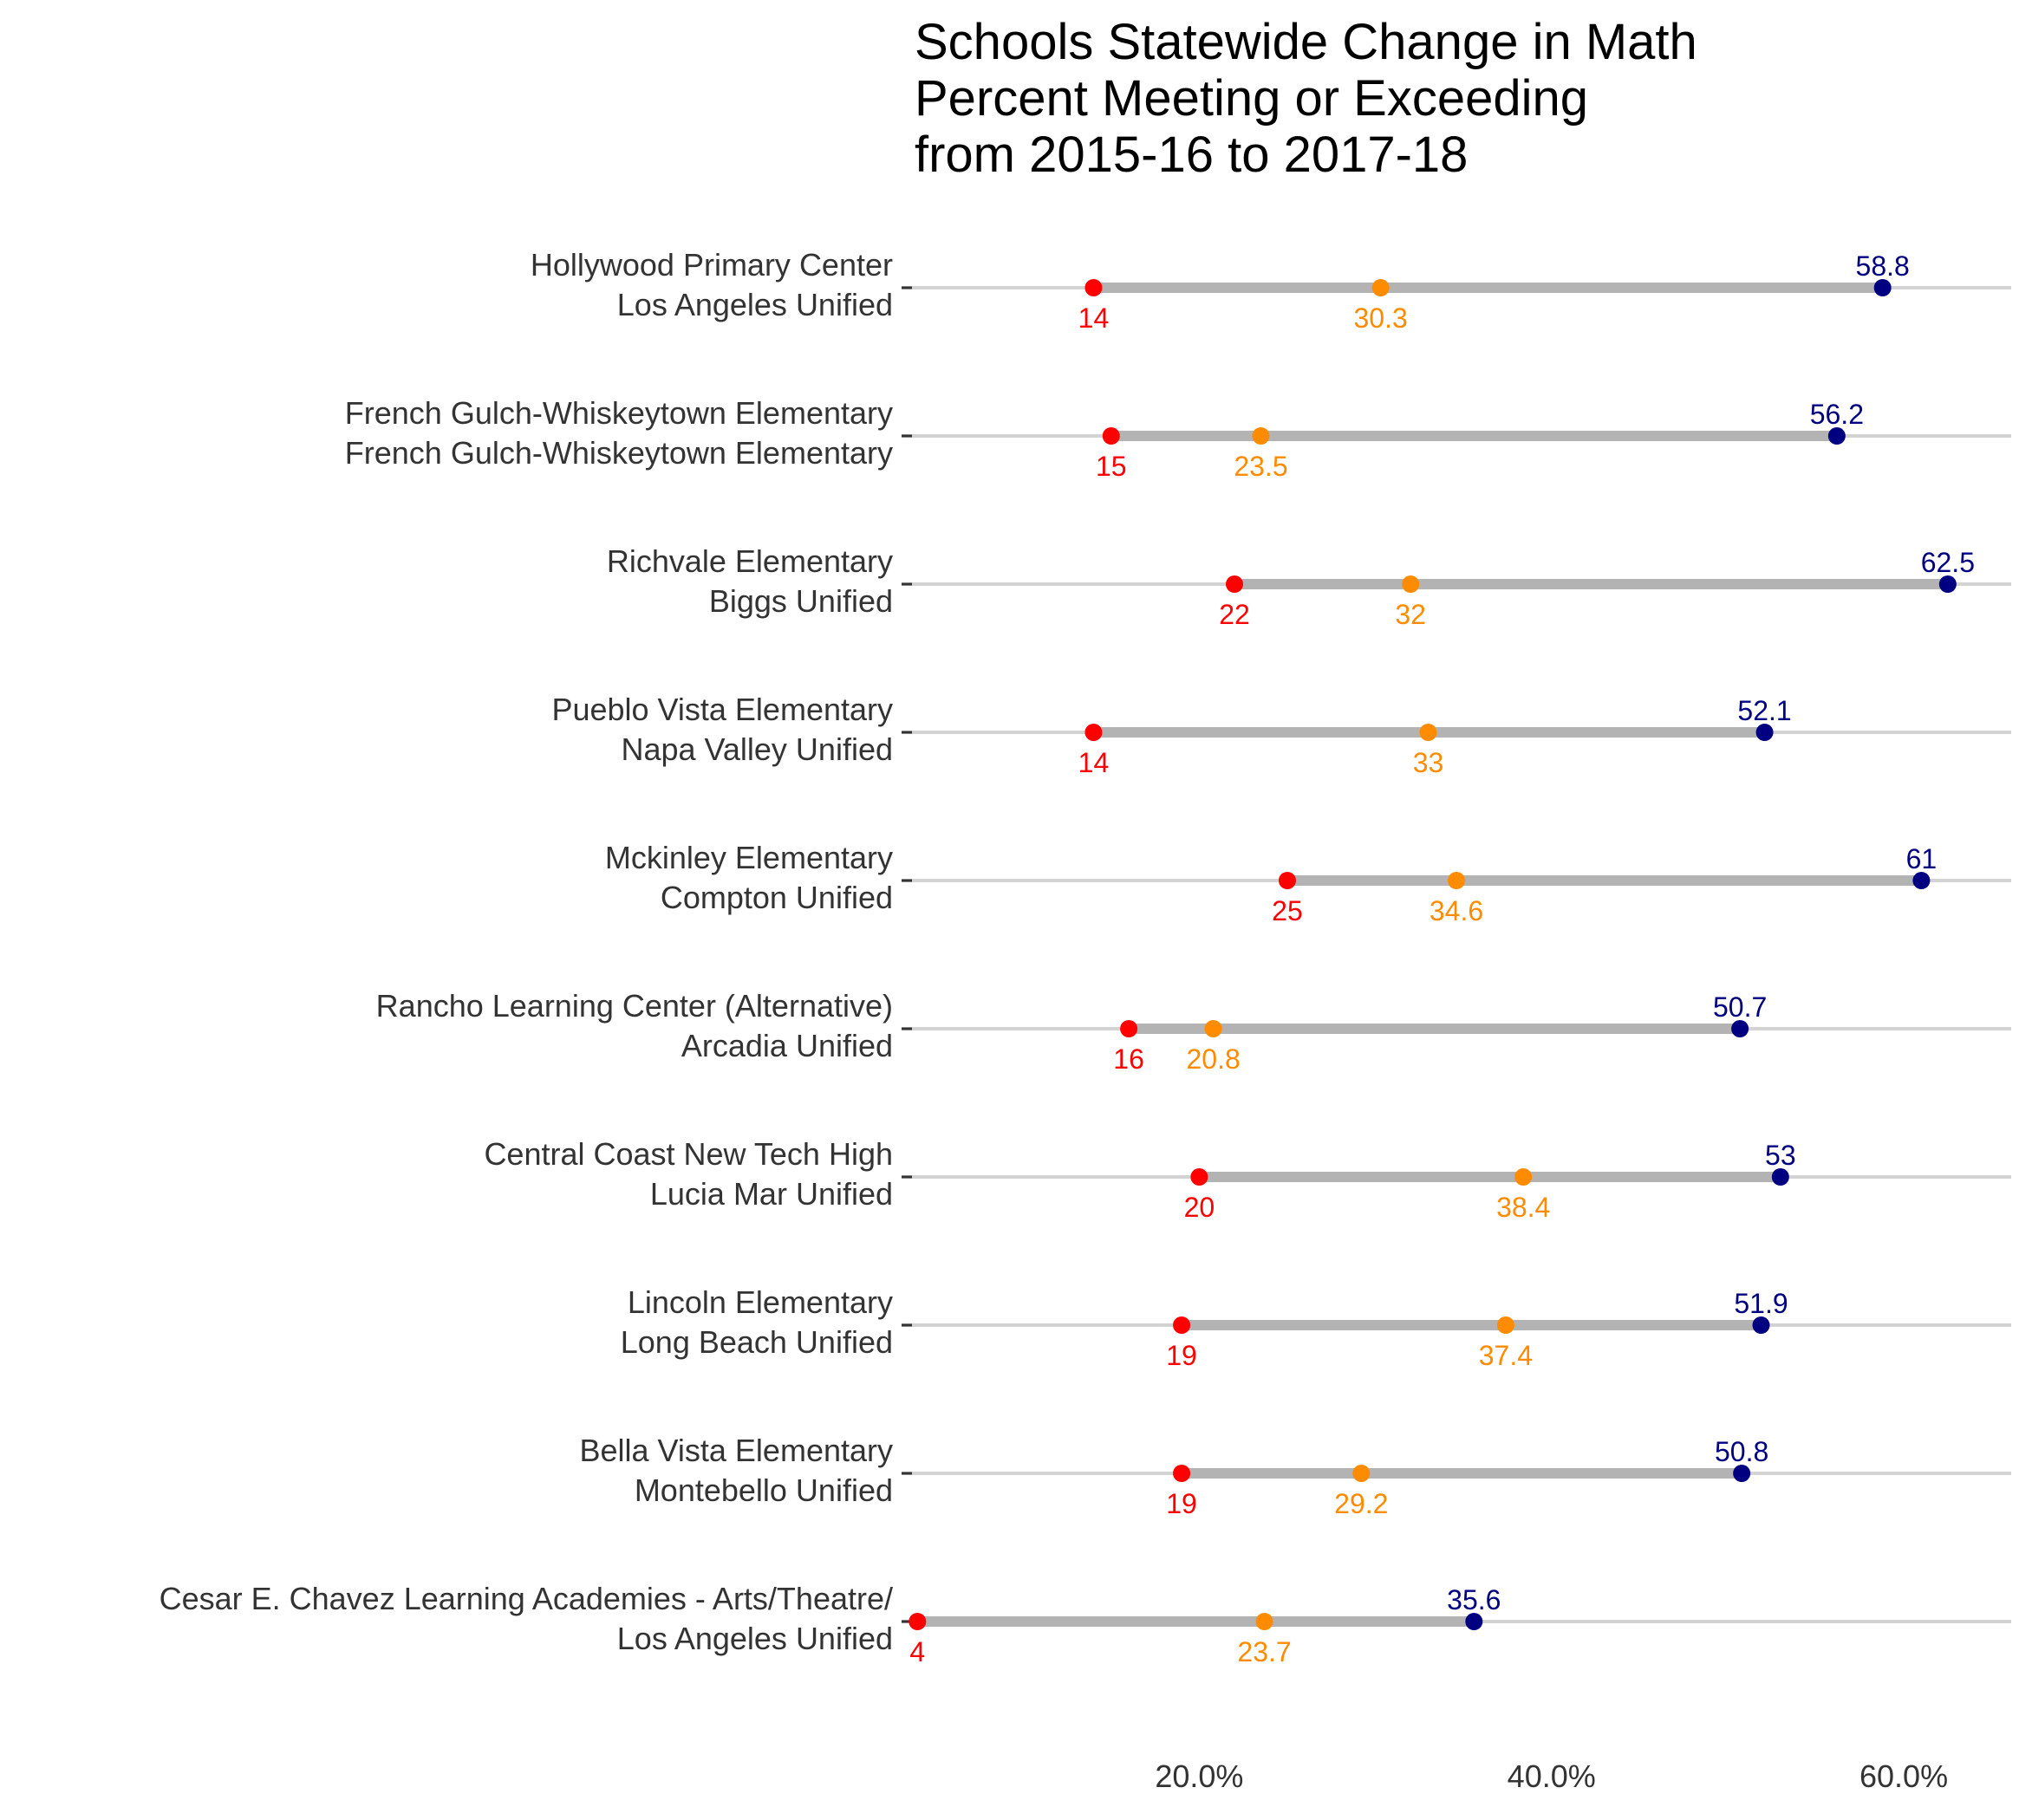 The width and height of the screenshot is (2019, 1820). I want to click on value-label-2016: 16, so click(1128, 1059).